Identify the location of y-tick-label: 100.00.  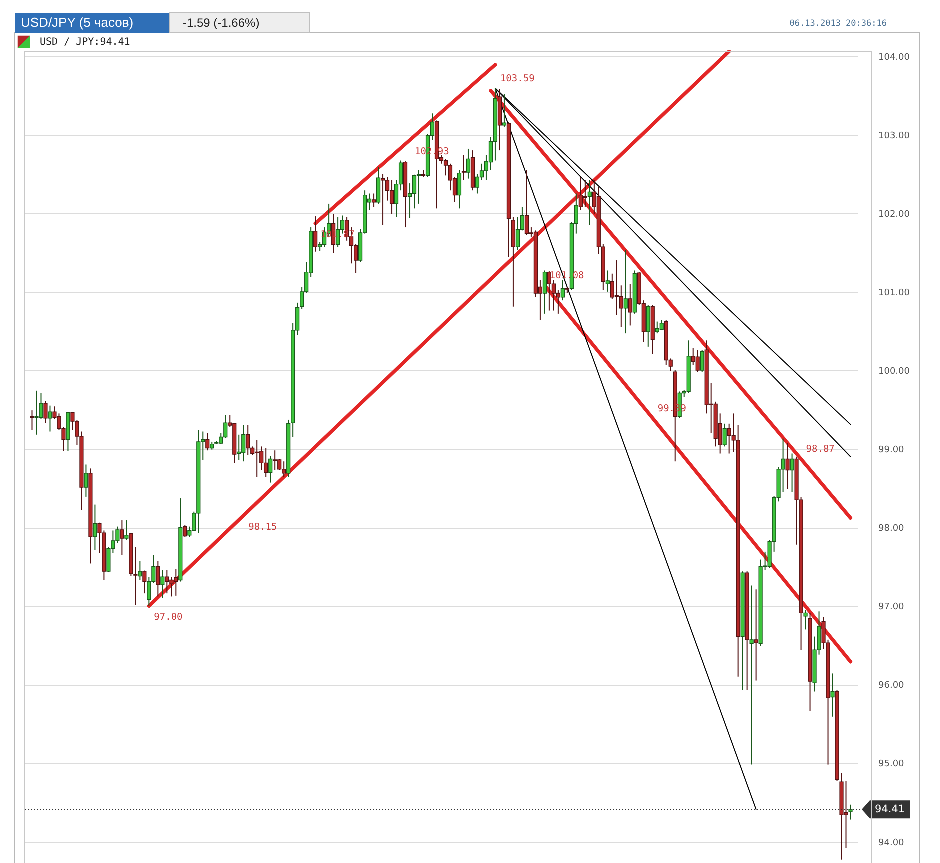
(894, 371).